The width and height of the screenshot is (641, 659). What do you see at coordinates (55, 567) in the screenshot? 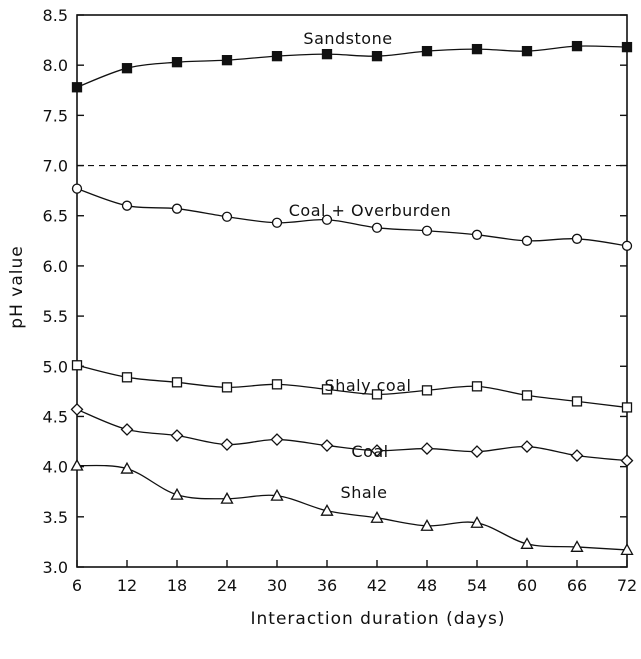
I see `y-tick-label: 3.0` at bounding box center [55, 567].